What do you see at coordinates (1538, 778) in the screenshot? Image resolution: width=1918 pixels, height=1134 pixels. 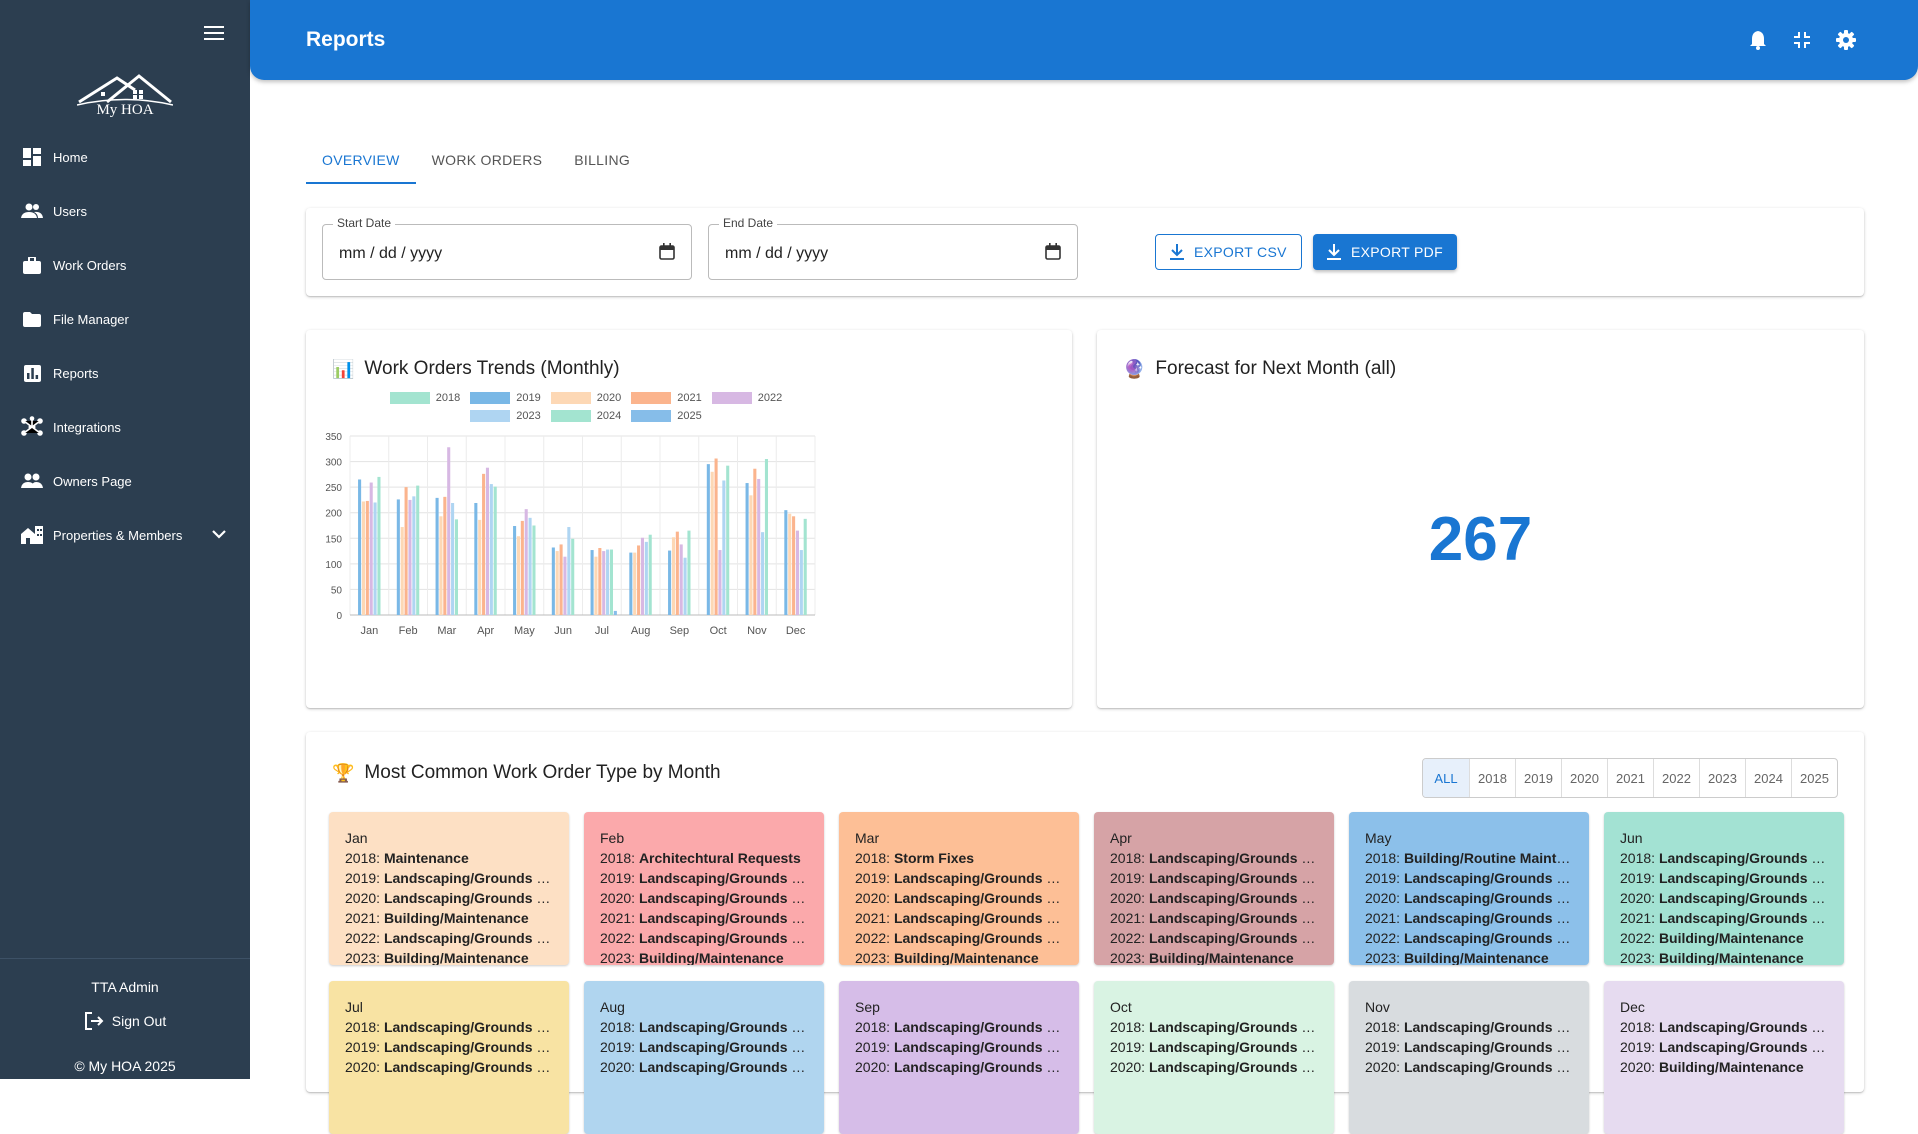 I see `year-filter-2019: 2019` at bounding box center [1538, 778].